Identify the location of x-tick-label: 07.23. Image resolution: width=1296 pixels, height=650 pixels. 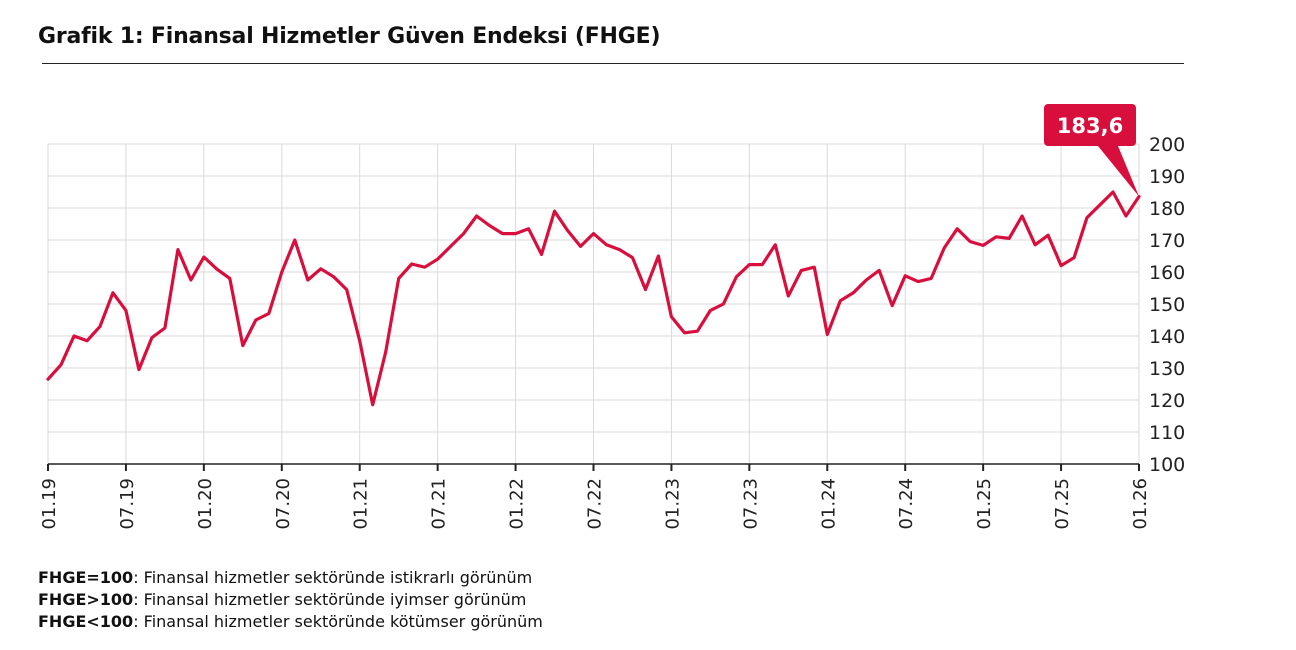
(750, 504).